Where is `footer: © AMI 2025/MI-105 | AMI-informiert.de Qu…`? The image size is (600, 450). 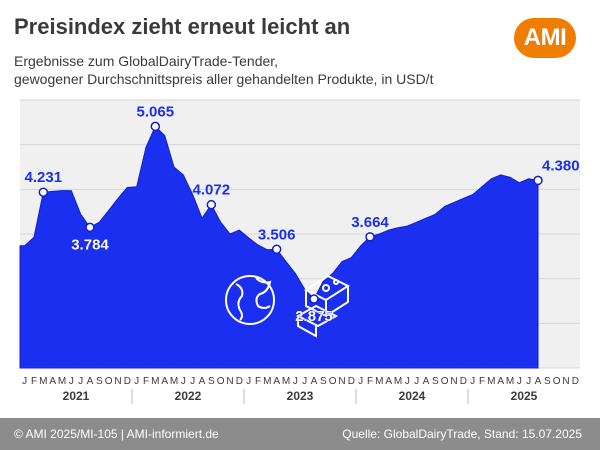
footer: © AMI 2025/MI-105 | AMI-informiert.de Qu… is located at coordinates (300, 434).